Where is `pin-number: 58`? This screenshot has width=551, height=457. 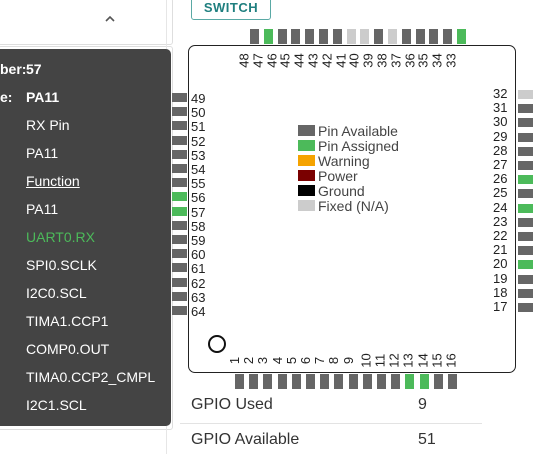 pin-number: 58 is located at coordinates (198, 226).